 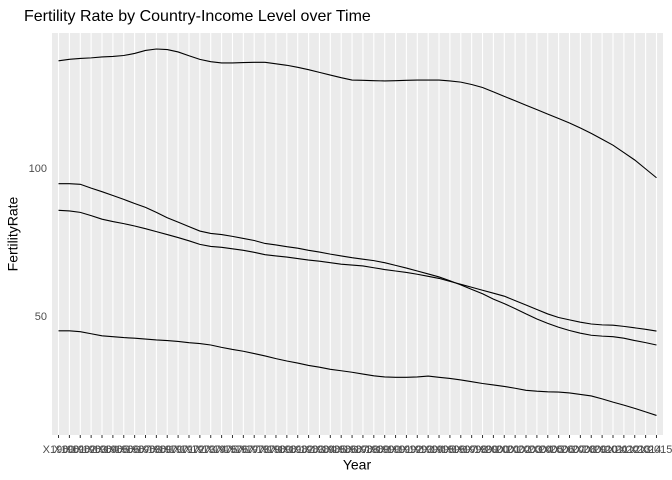 I want to click on x-axis-label: Year, so click(x=357, y=465).